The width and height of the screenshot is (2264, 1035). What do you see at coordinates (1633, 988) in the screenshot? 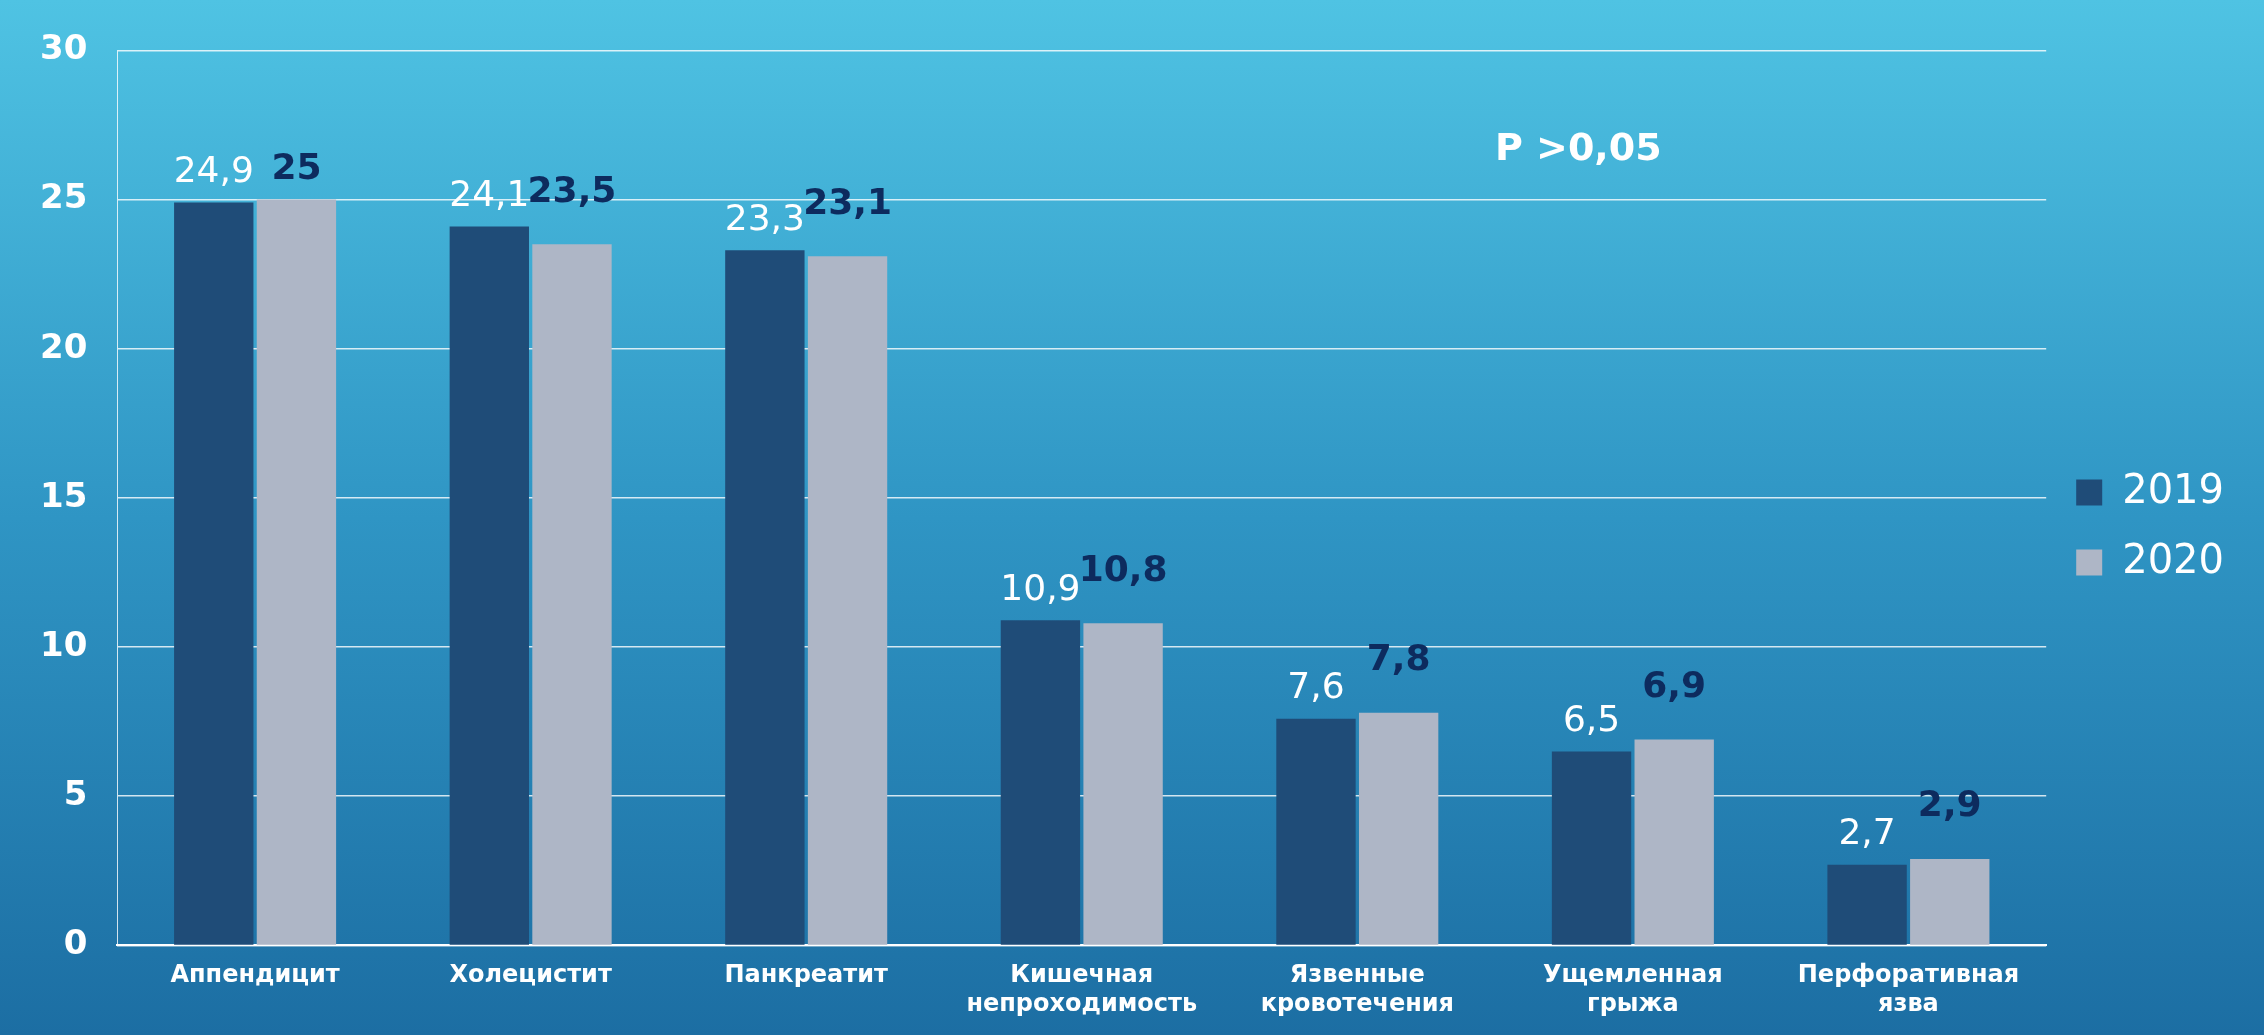
I see `x-tick-label: Ущемленная грыжа` at bounding box center [1633, 988].